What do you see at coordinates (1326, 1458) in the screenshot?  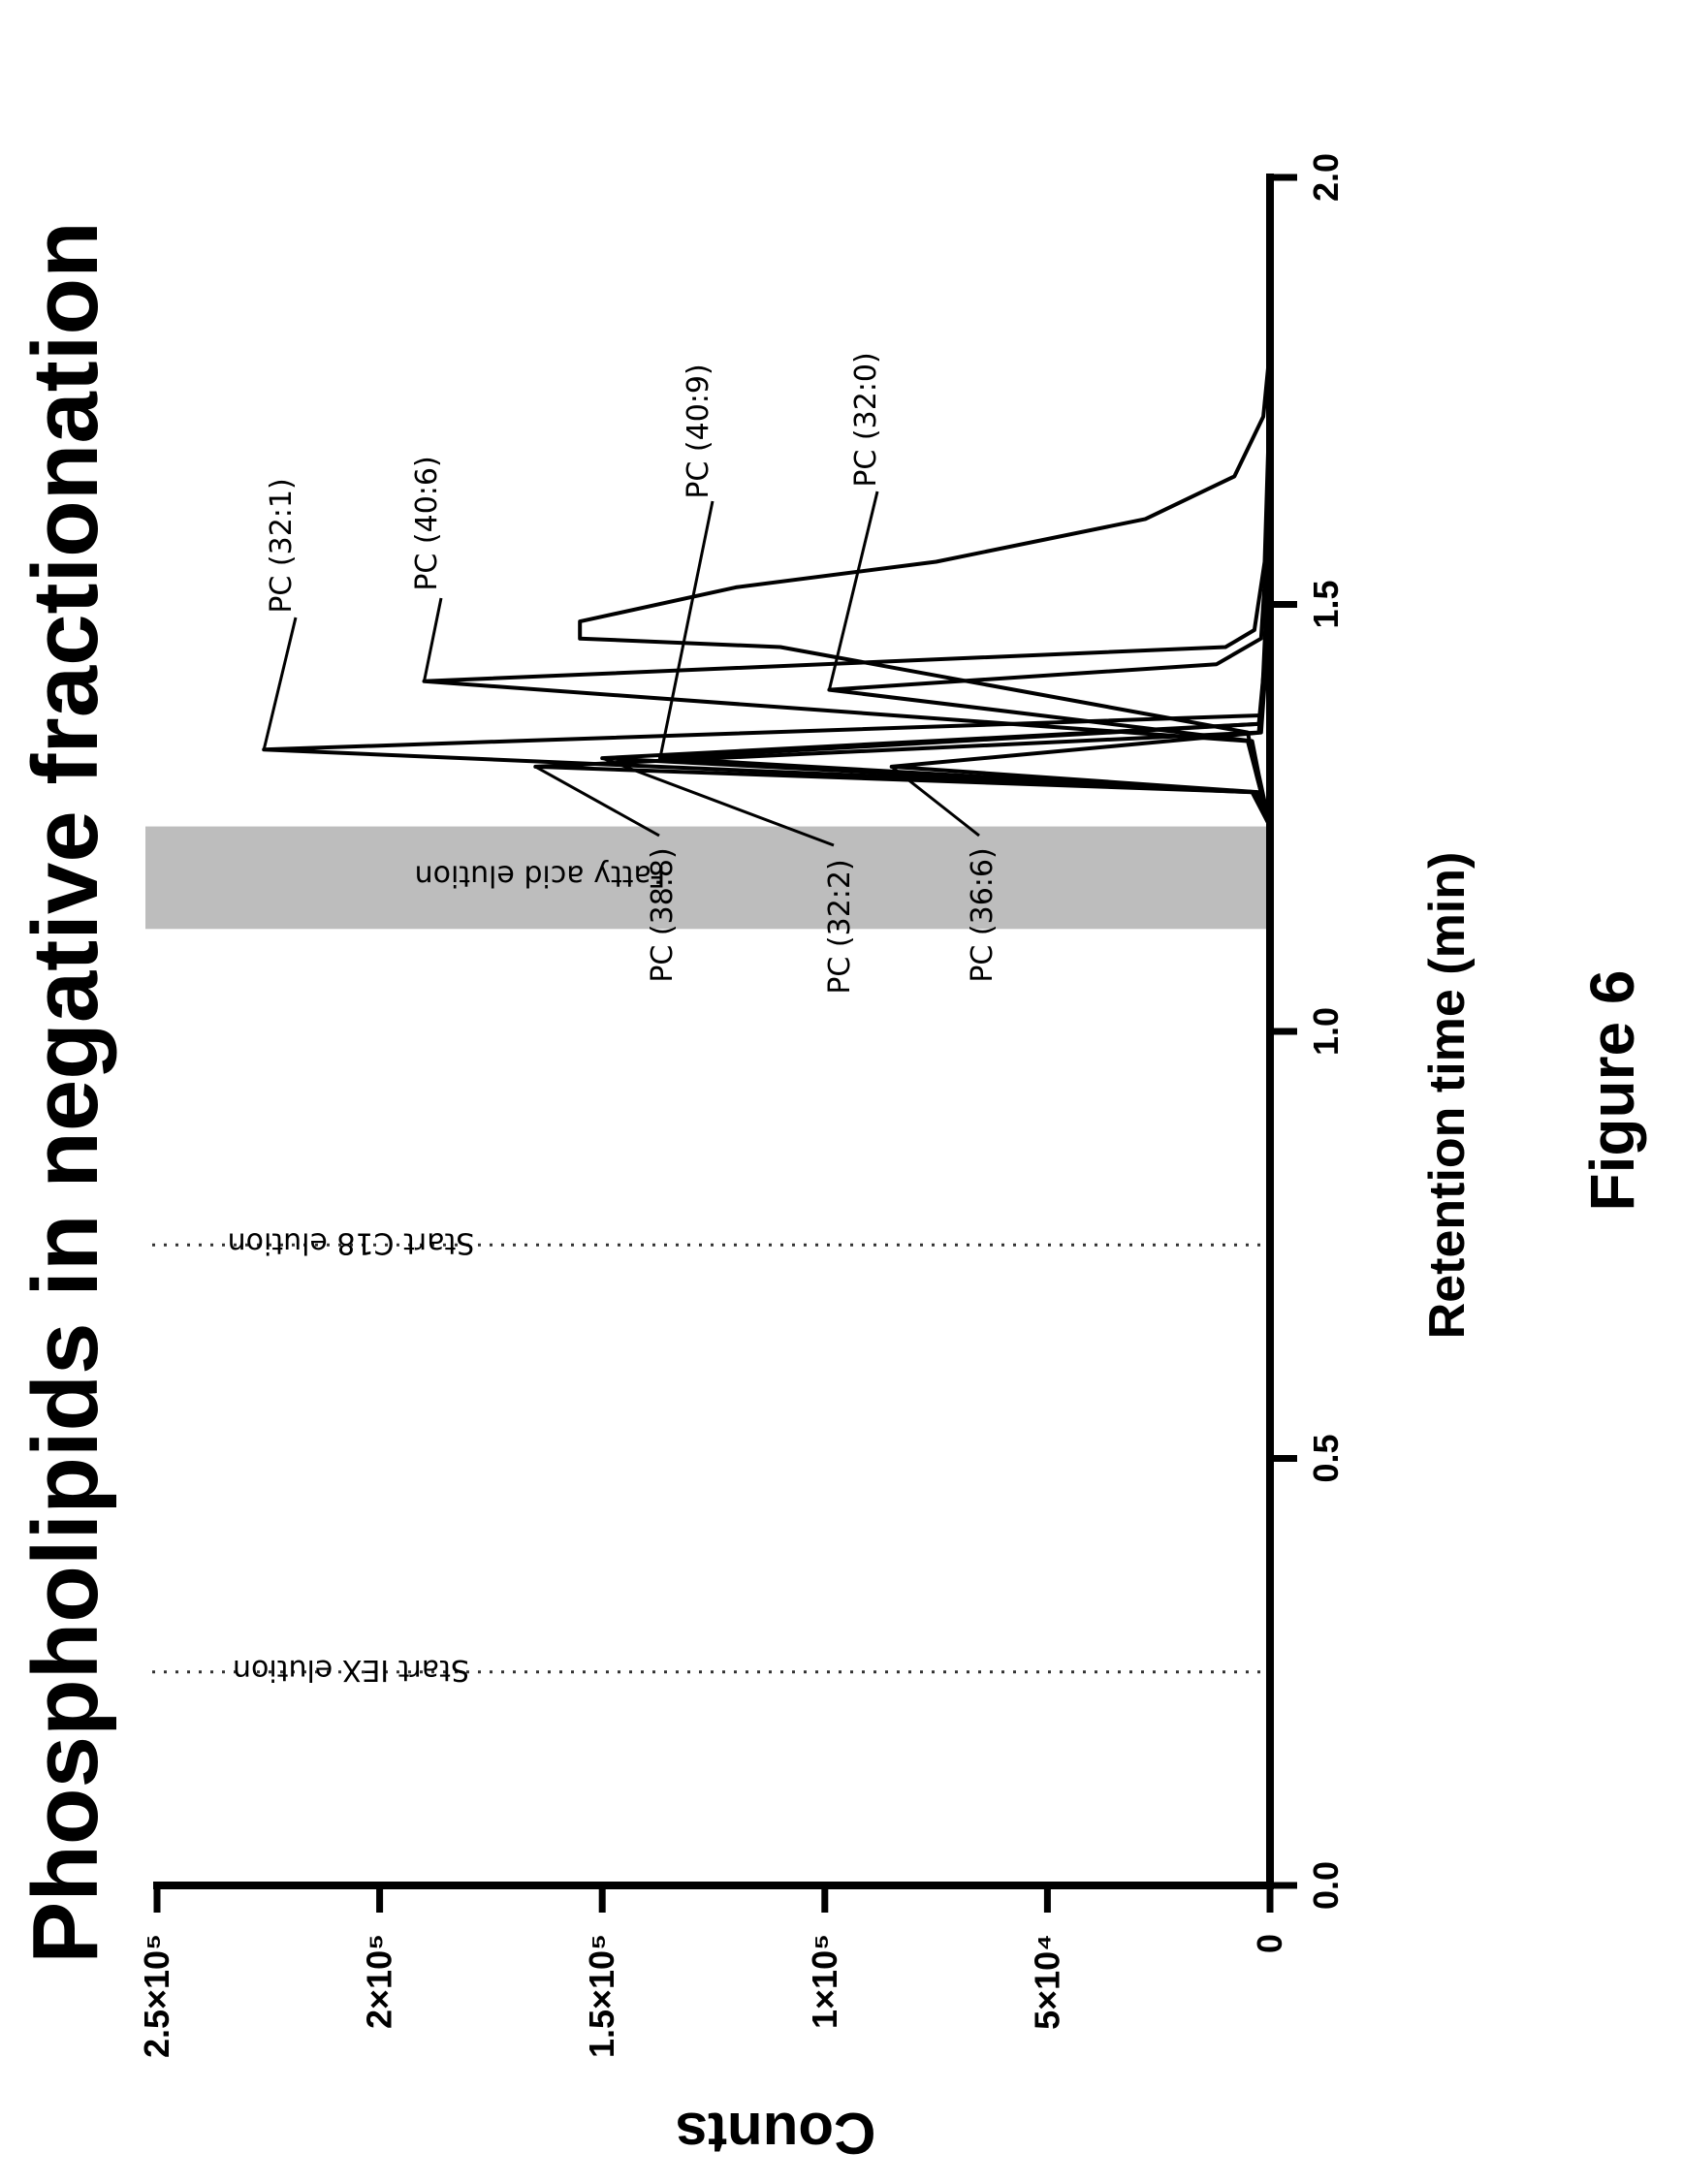 I see `x-tick-label: 0.5` at bounding box center [1326, 1458].